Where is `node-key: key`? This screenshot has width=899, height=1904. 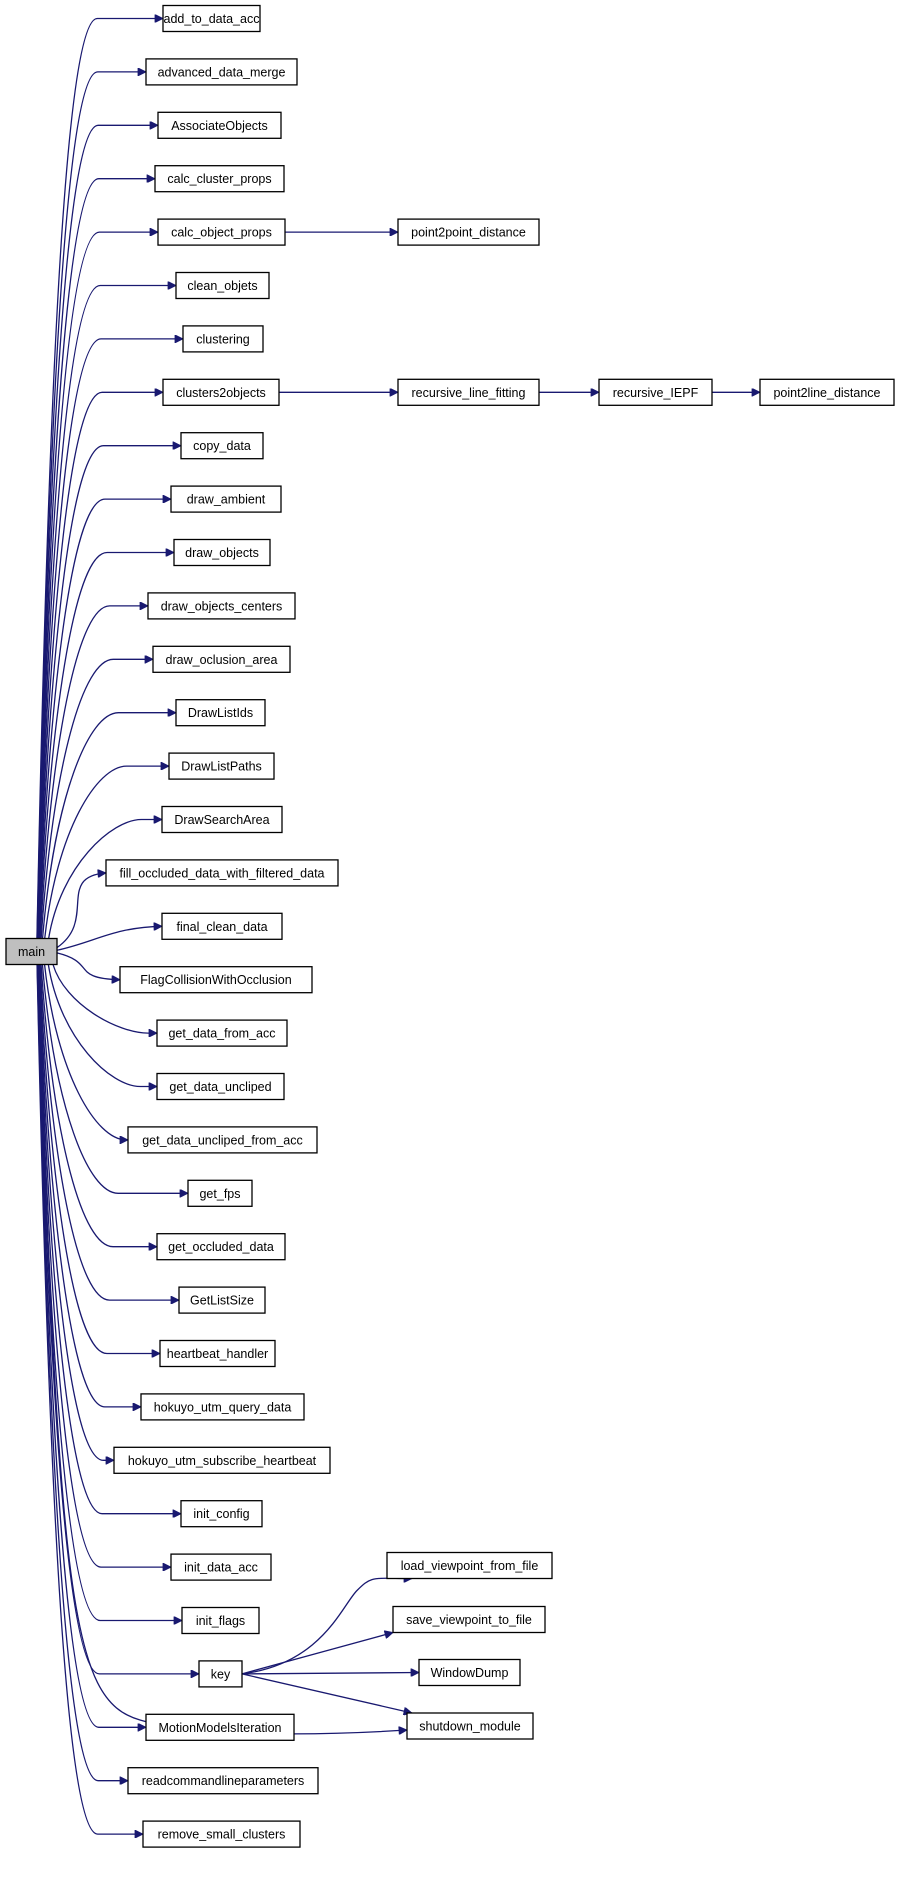 node-key: key is located at coordinates (220, 1674).